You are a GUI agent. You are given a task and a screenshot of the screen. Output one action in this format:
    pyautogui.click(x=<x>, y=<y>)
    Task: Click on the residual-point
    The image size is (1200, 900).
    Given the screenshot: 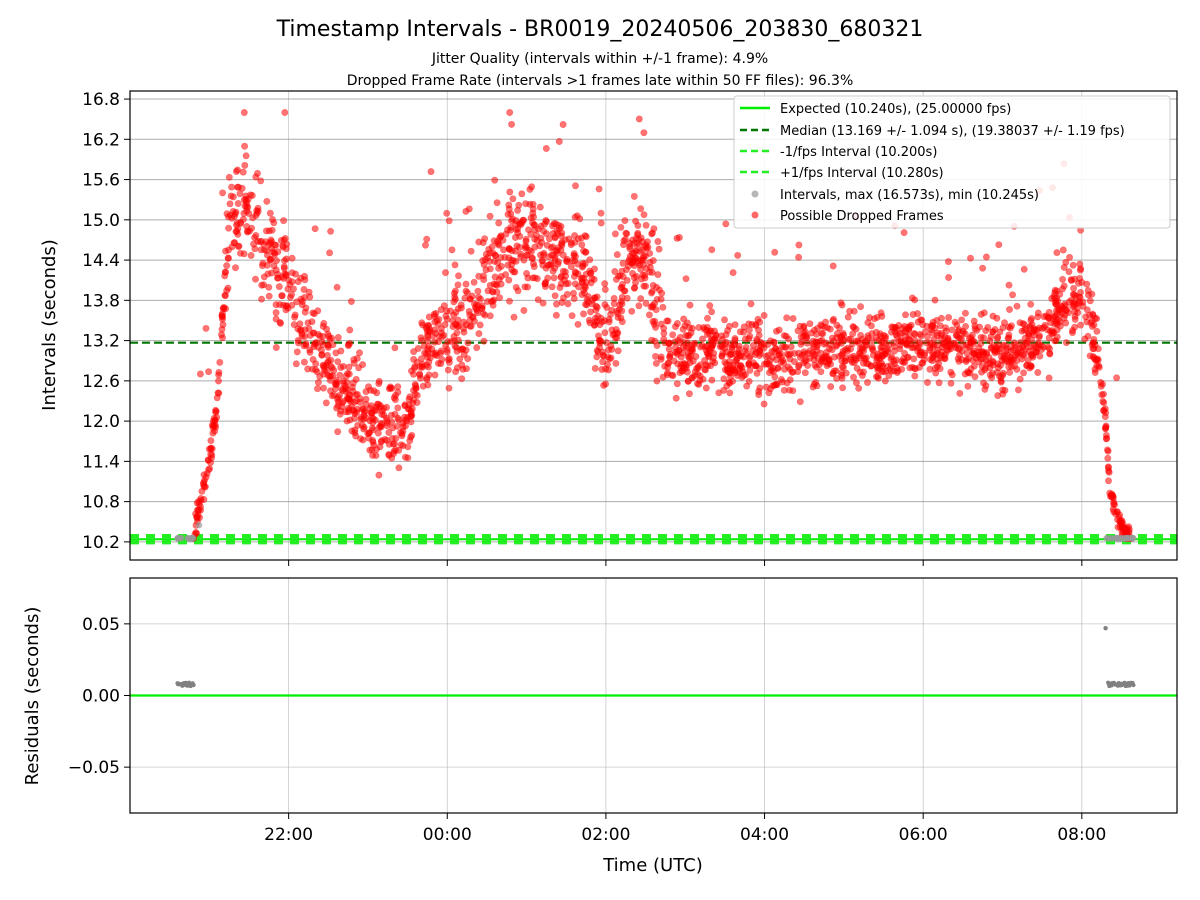 What is the action you would take?
    pyautogui.click(x=177, y=683)
    